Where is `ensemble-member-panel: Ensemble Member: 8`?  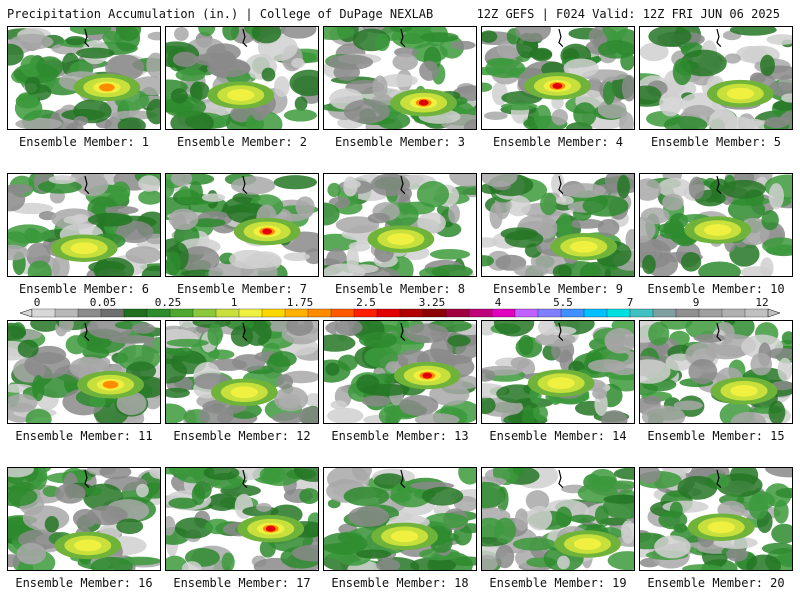 ensemble-member-panel: Ensemble Member: 8 is located at coordinates (400, 234).